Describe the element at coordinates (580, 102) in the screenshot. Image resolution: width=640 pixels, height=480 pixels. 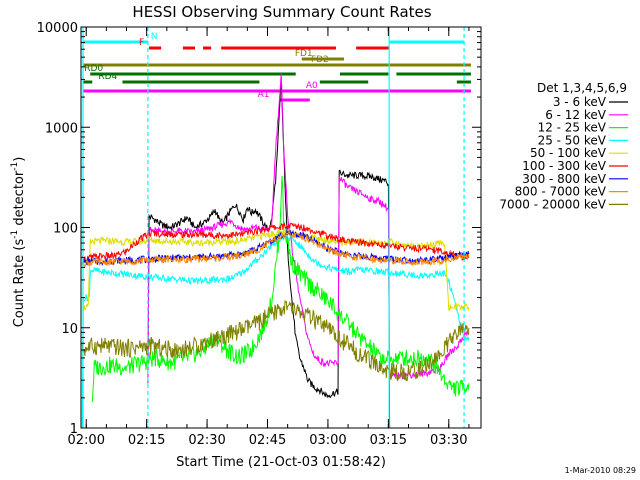
I see `legend-label: 3 - 6 keV` at that location.